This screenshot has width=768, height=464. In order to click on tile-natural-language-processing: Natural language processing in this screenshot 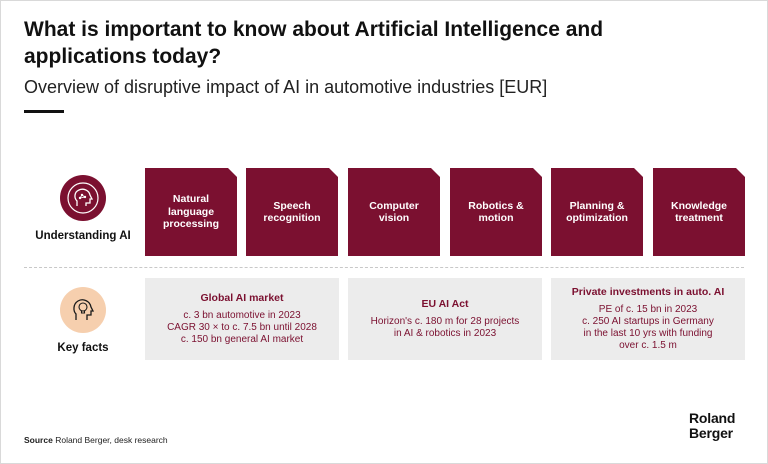, I will do `click(191, 212)`.